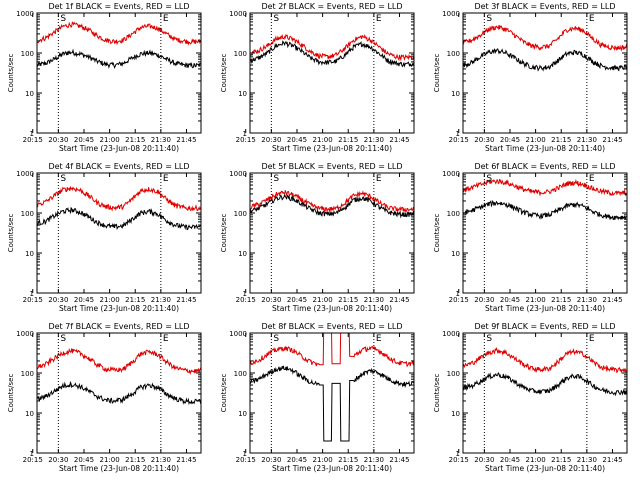 The width and height of the screenshot is (640, 480). I want to click on panel-title: Det 5f BLACK = Events, RED = LLD, so click(331, 166).